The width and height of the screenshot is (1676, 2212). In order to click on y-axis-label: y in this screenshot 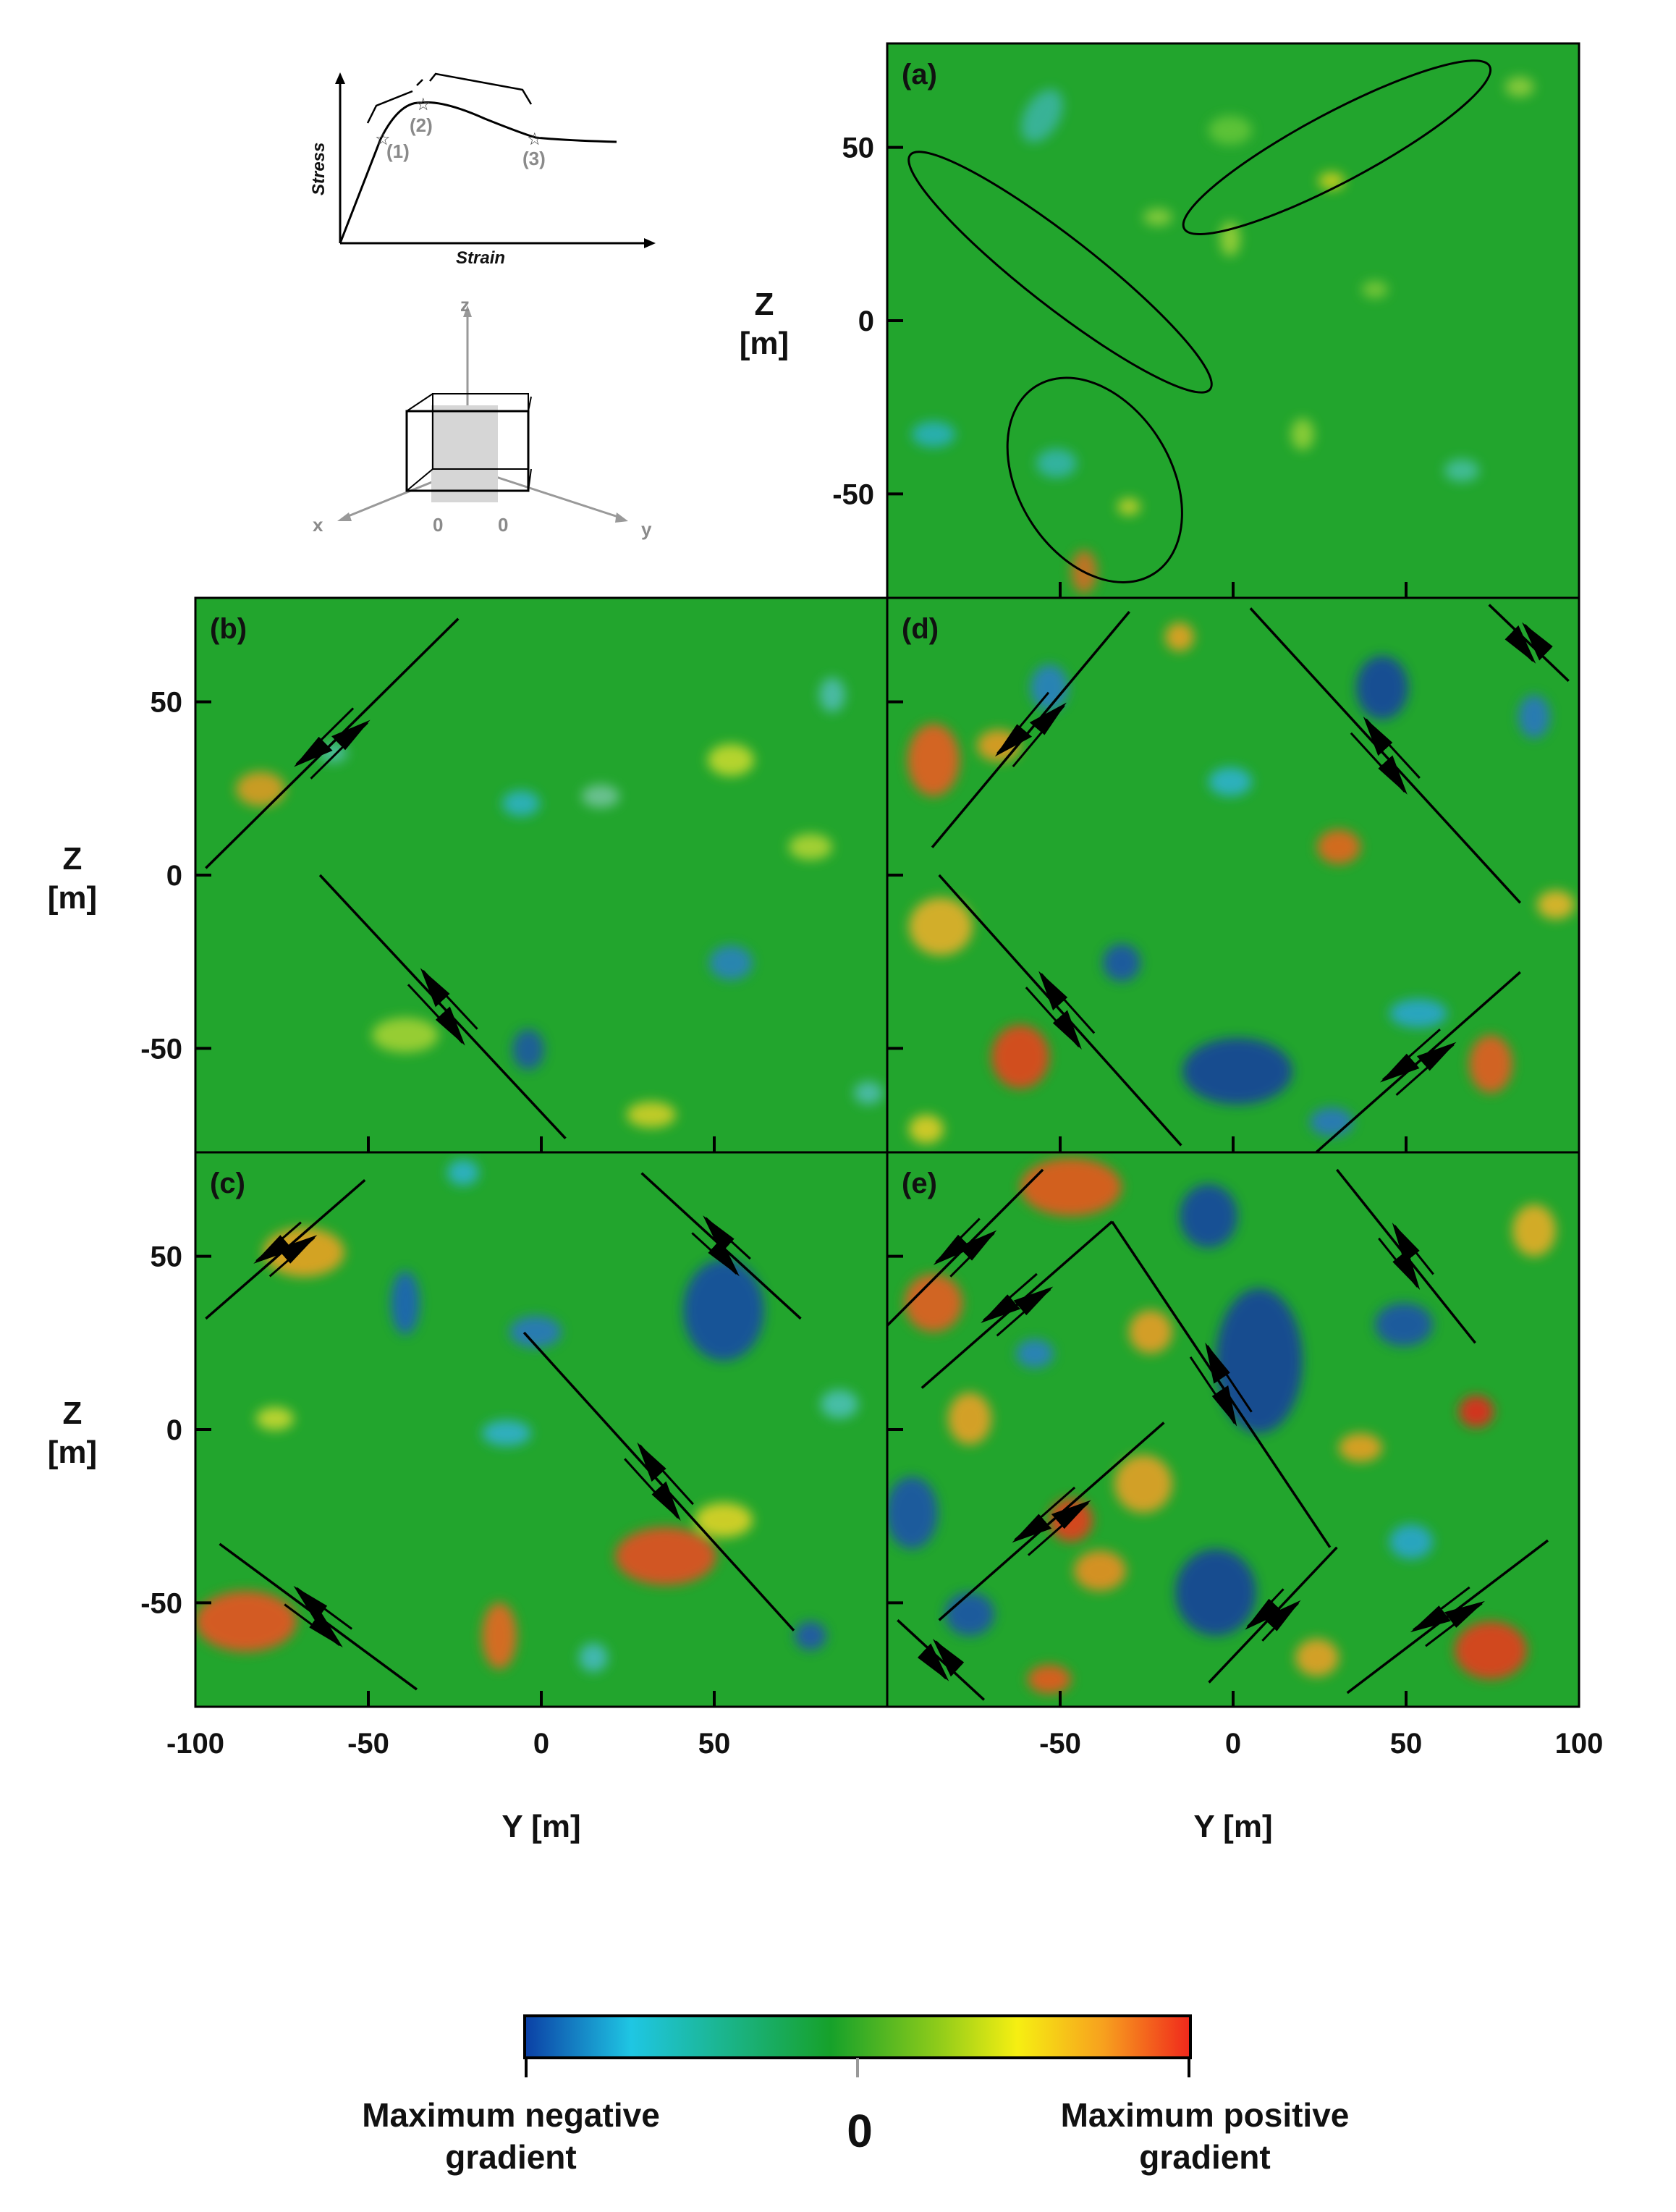, I will do `click(646, 529)`.